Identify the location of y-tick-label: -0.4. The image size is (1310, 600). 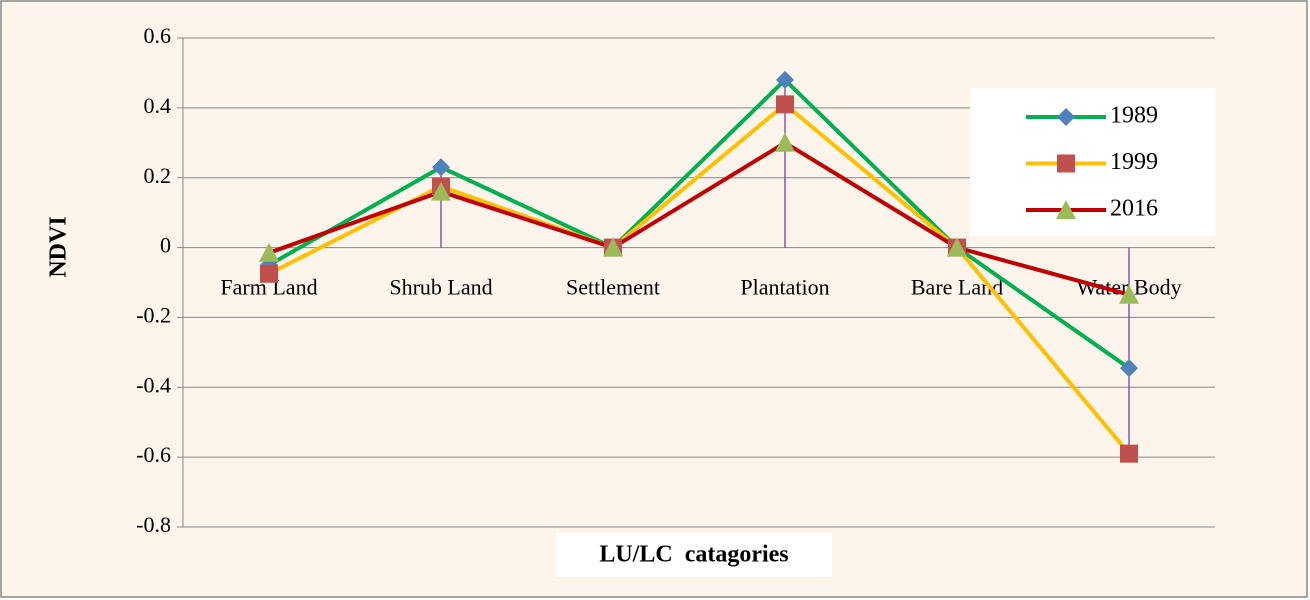
(153, 384).